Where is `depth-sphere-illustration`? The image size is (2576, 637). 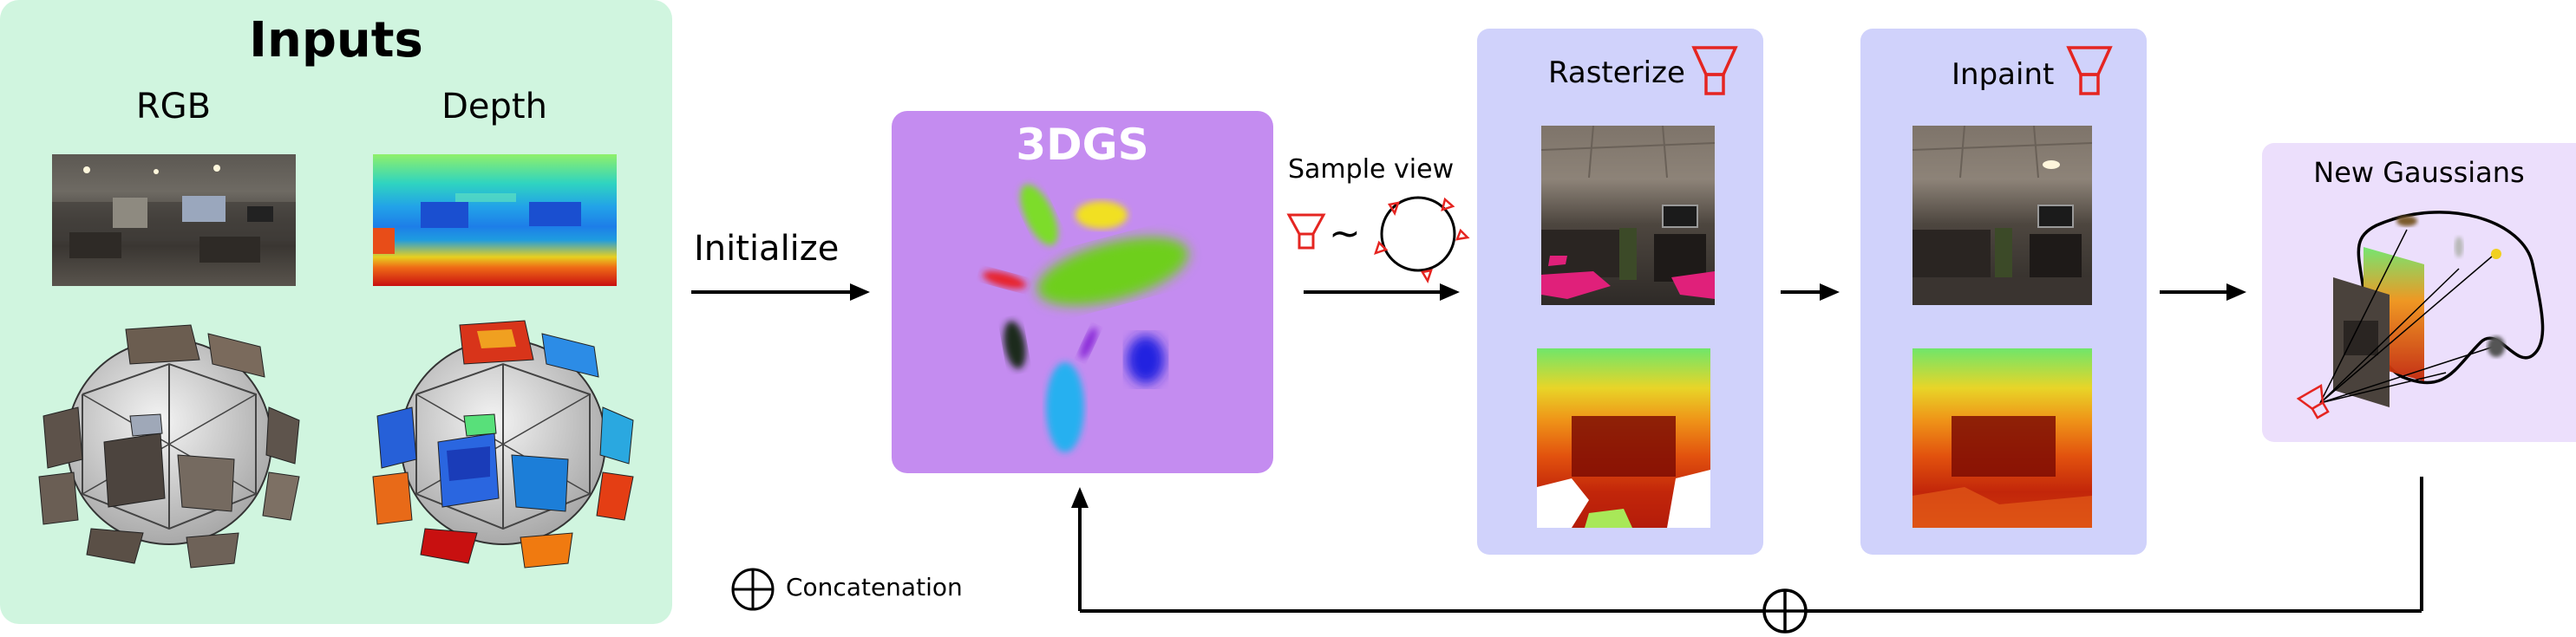 depth-sphere-illustration is located at coordinates (503, 444).